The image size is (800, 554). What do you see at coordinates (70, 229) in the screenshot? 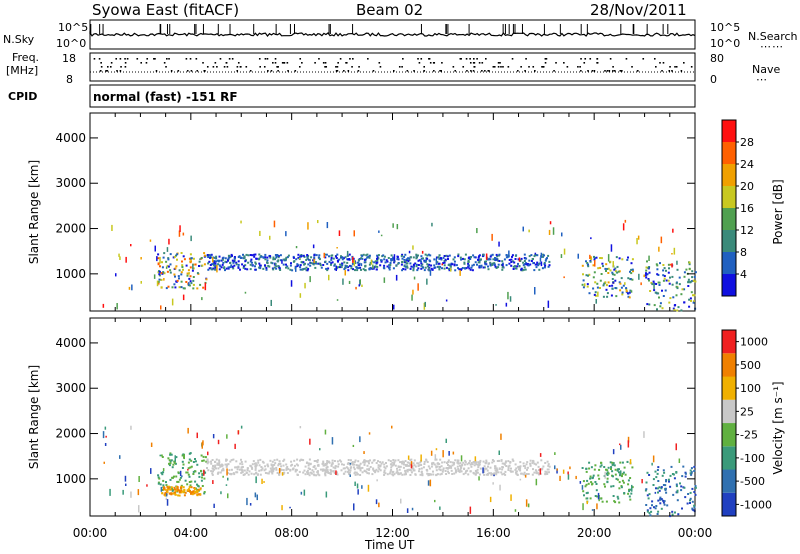
I see `ytick-label: 2000` at bounding box center [70, 229].